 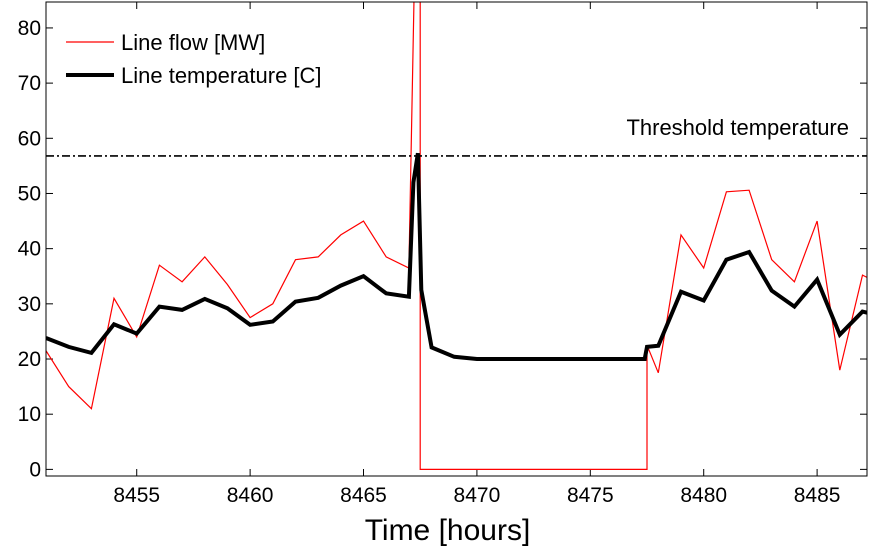 What do you see at coordinates (136, 495) in the screenshot?
I see `x-tick-label: 8455` at bounding box center [136, 495].